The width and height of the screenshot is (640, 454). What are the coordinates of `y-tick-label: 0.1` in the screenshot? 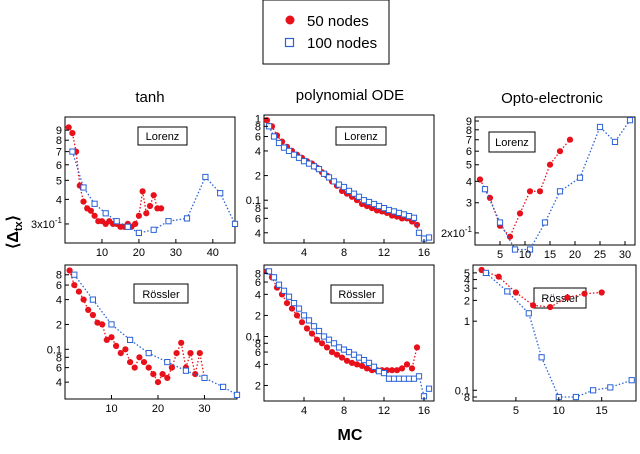 It's located at (253, 201).